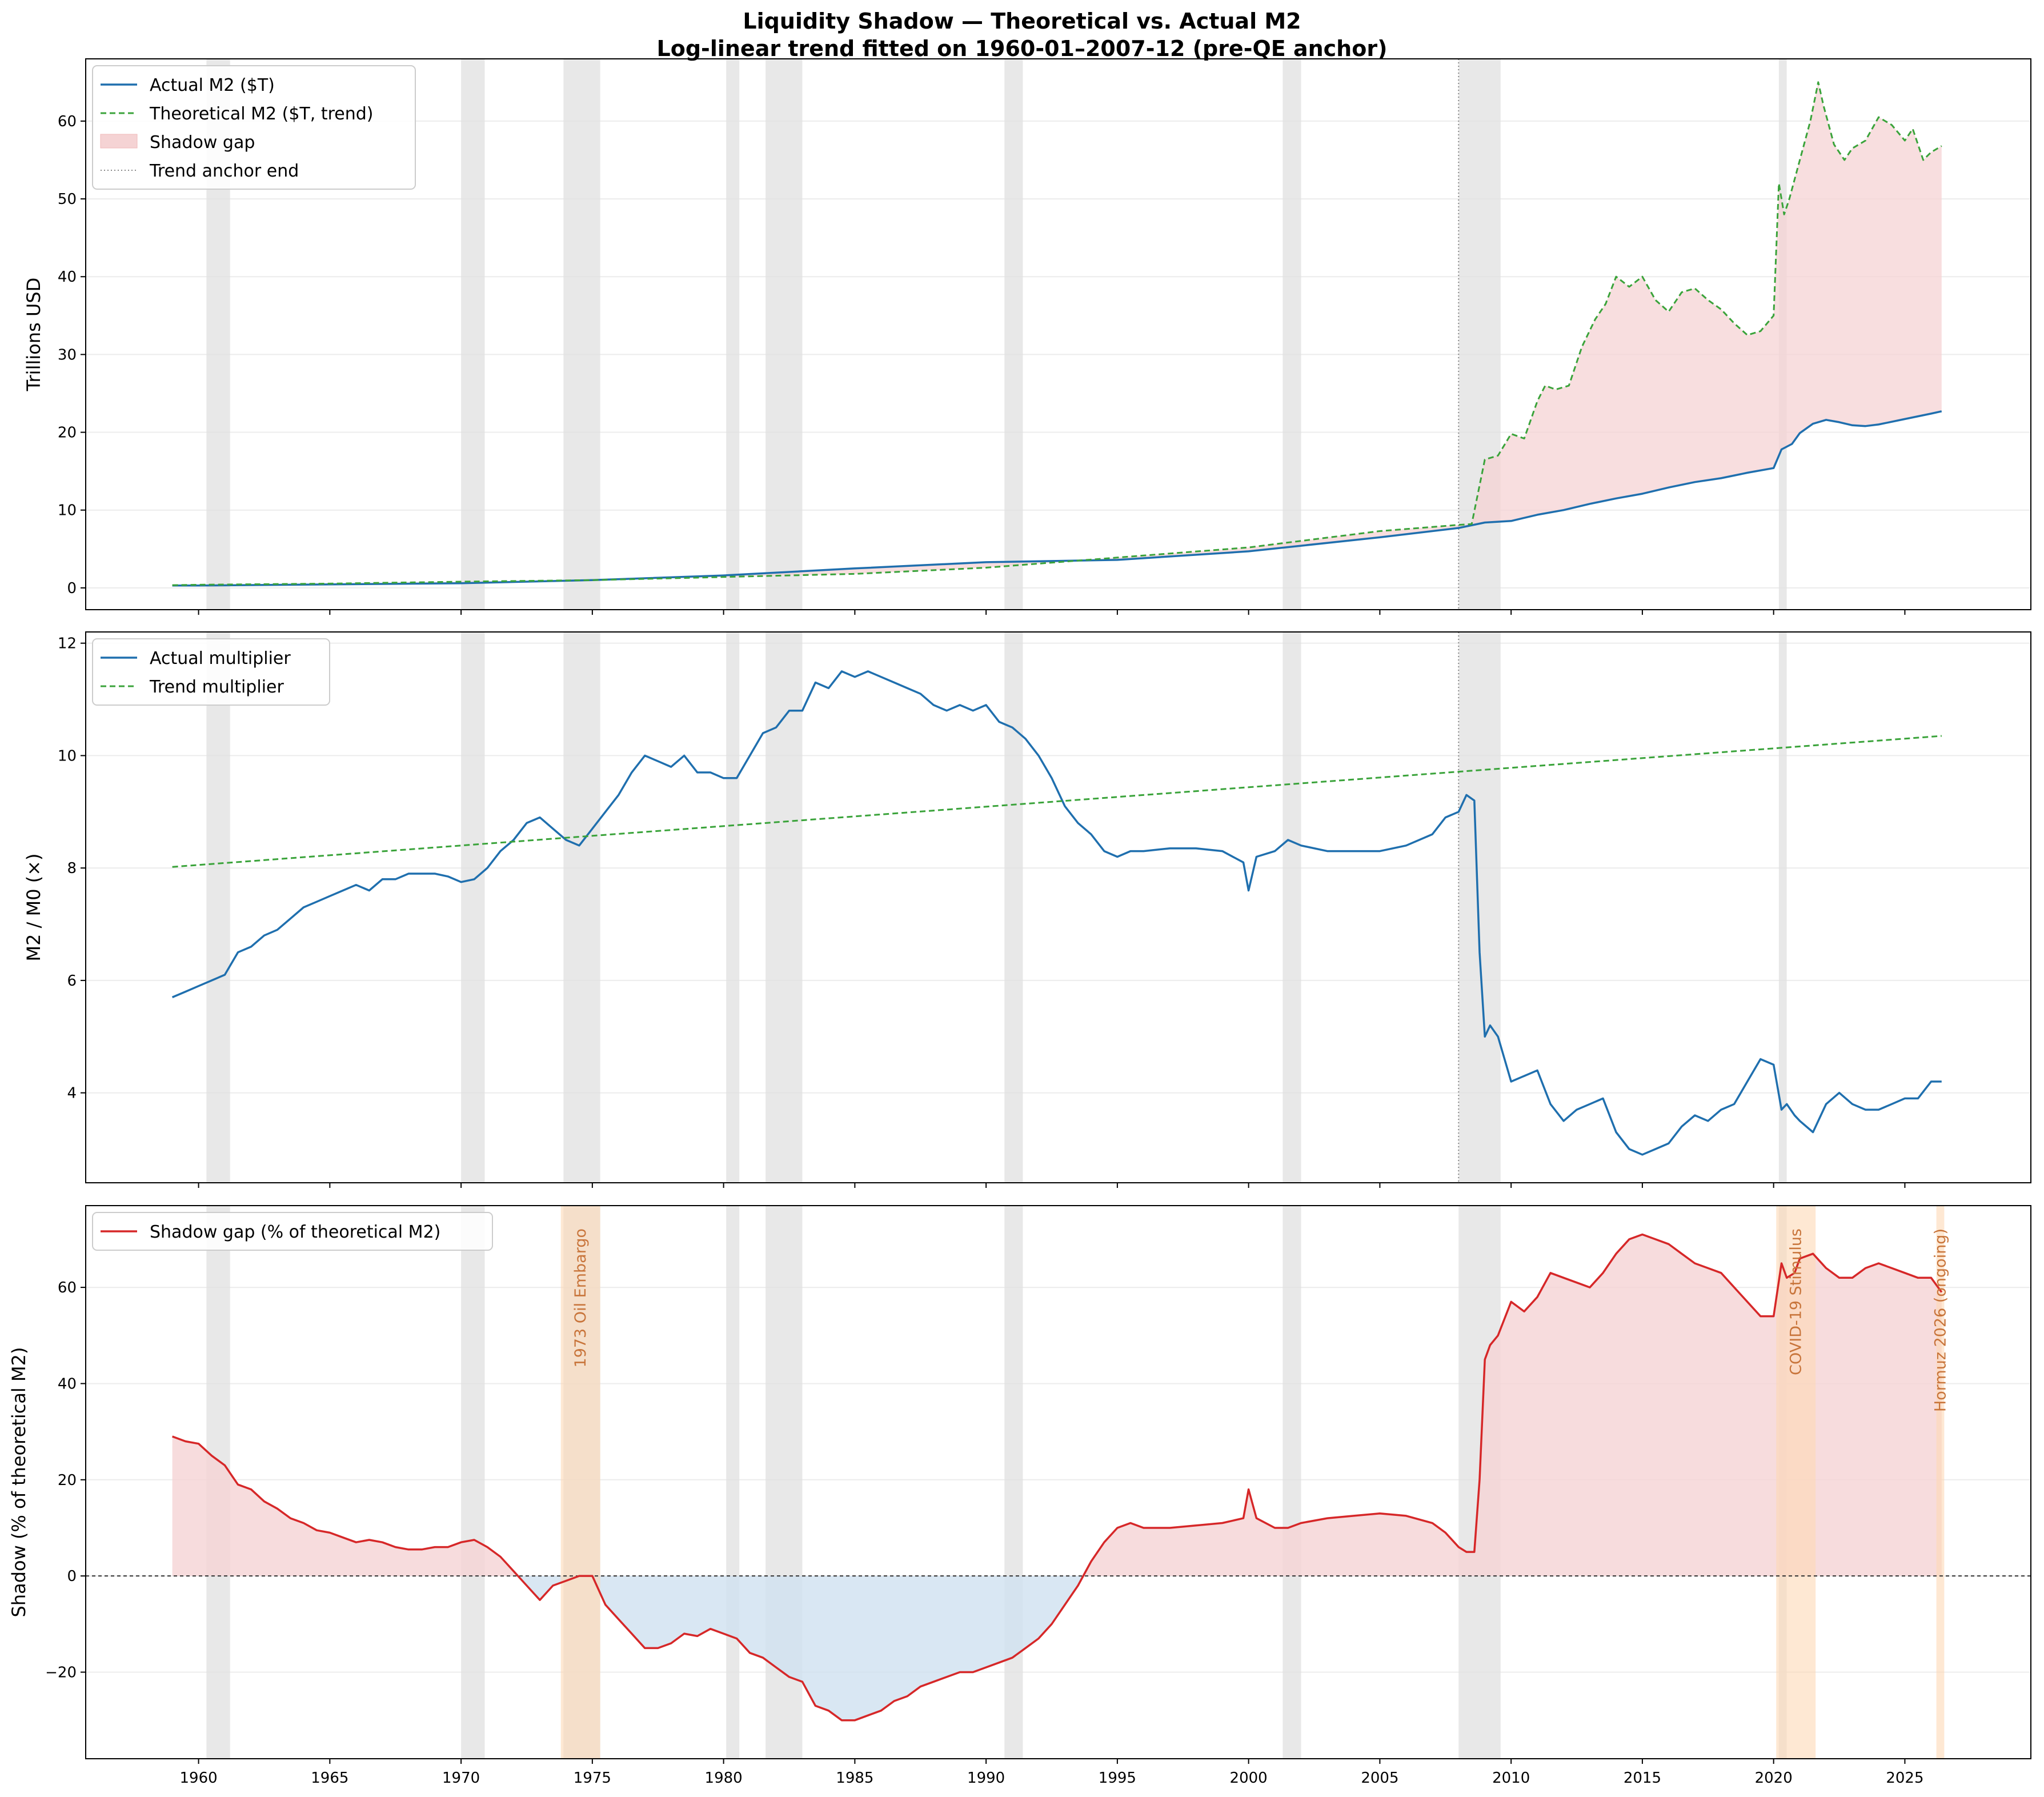 The height and width of the screenshot is (1797, 2044). Describe the element at coordinates (67, 644) in the screenshot. I see `y-tick-label: 12` at that location.